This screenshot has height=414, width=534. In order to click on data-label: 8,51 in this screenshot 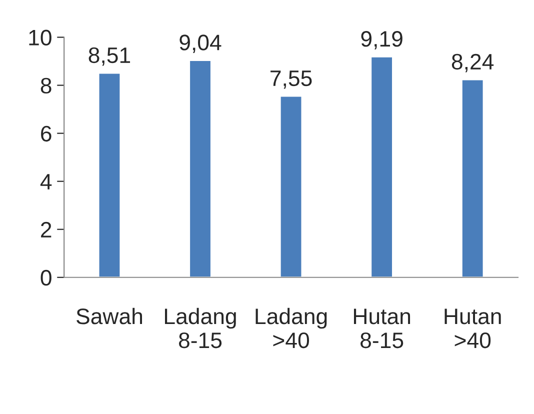, I will do `click(109, 56)`.